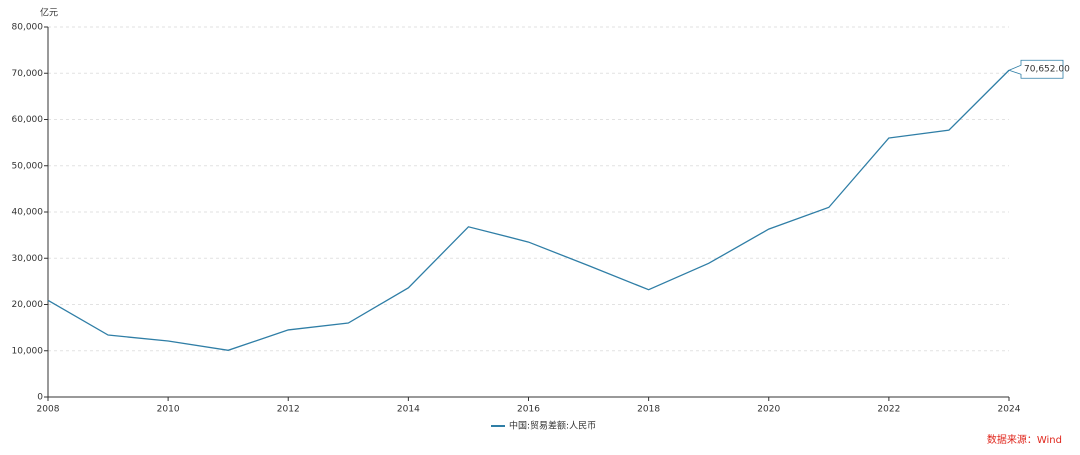  Describe the element at coordinates (408, 410) in the screenshot. I see `x-tick-label: 2014` at that location.